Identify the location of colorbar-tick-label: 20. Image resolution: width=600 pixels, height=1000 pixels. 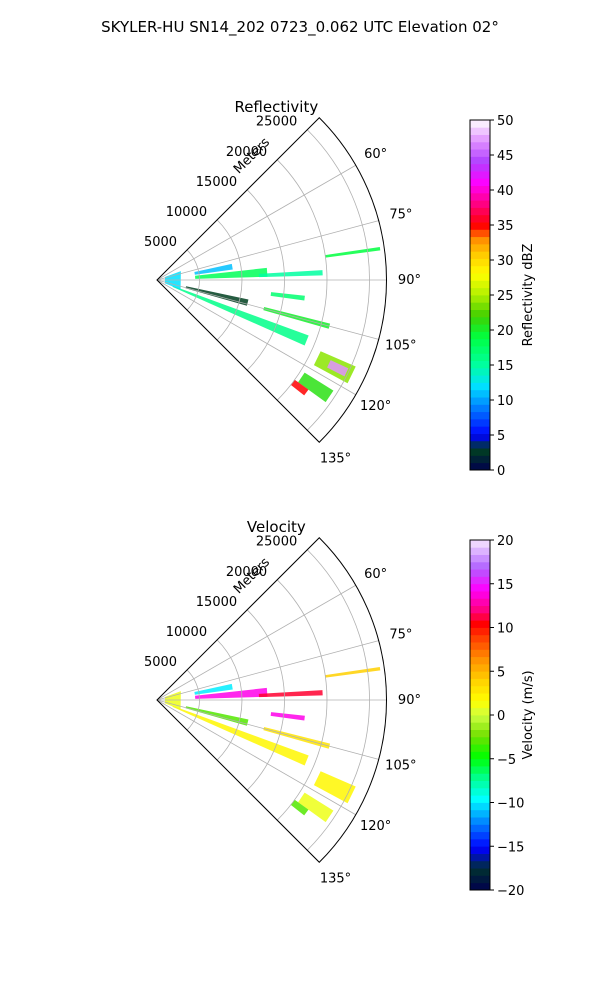
(505, 541).